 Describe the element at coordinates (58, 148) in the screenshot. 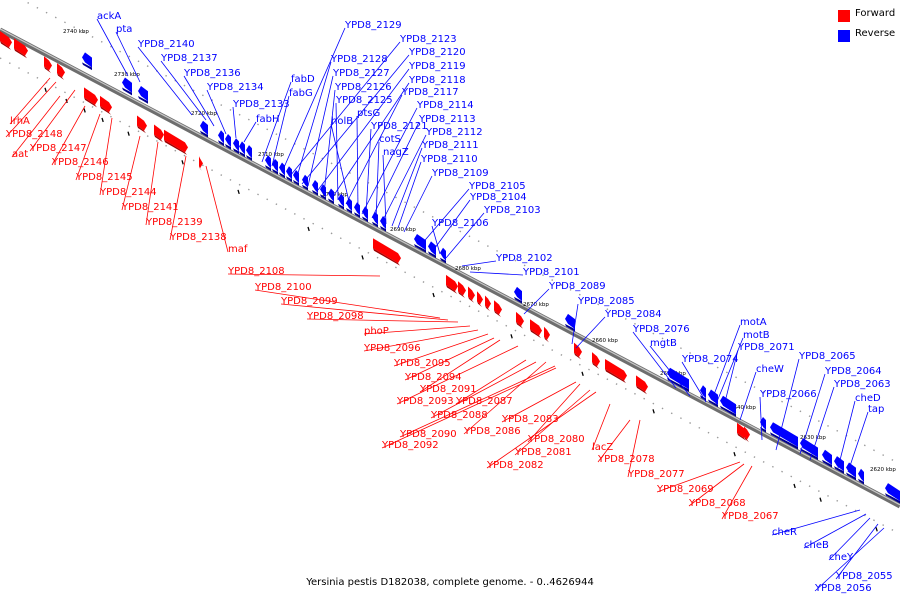

I see `gene-label: YPD8_2147` at that location.